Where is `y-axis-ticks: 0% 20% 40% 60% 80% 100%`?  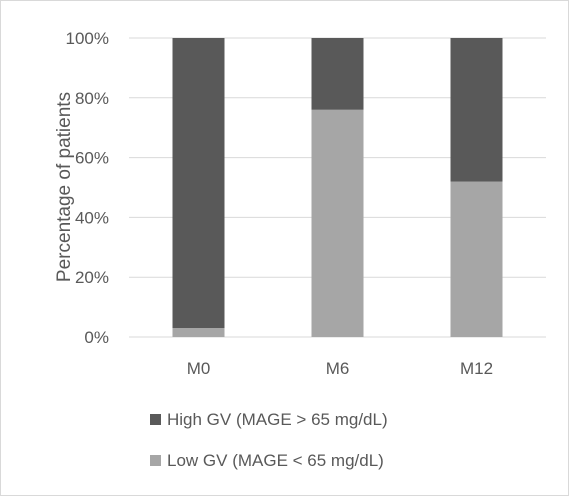 y-axis-ticks: 0% 20% 40% 60% 80% 100% is located at coordinates (87, 188).